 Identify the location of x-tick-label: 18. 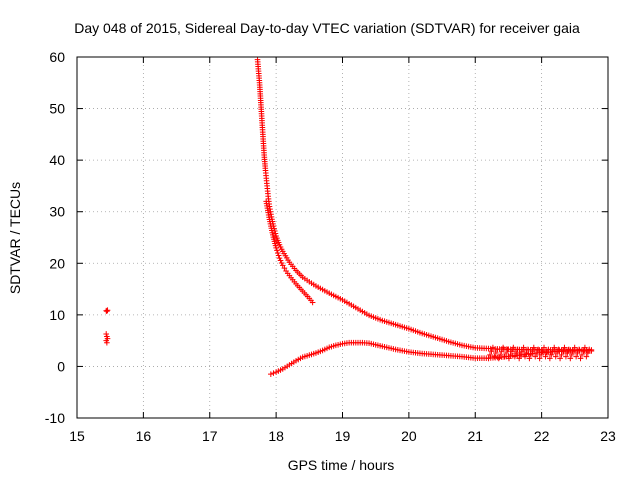
(276, 436).